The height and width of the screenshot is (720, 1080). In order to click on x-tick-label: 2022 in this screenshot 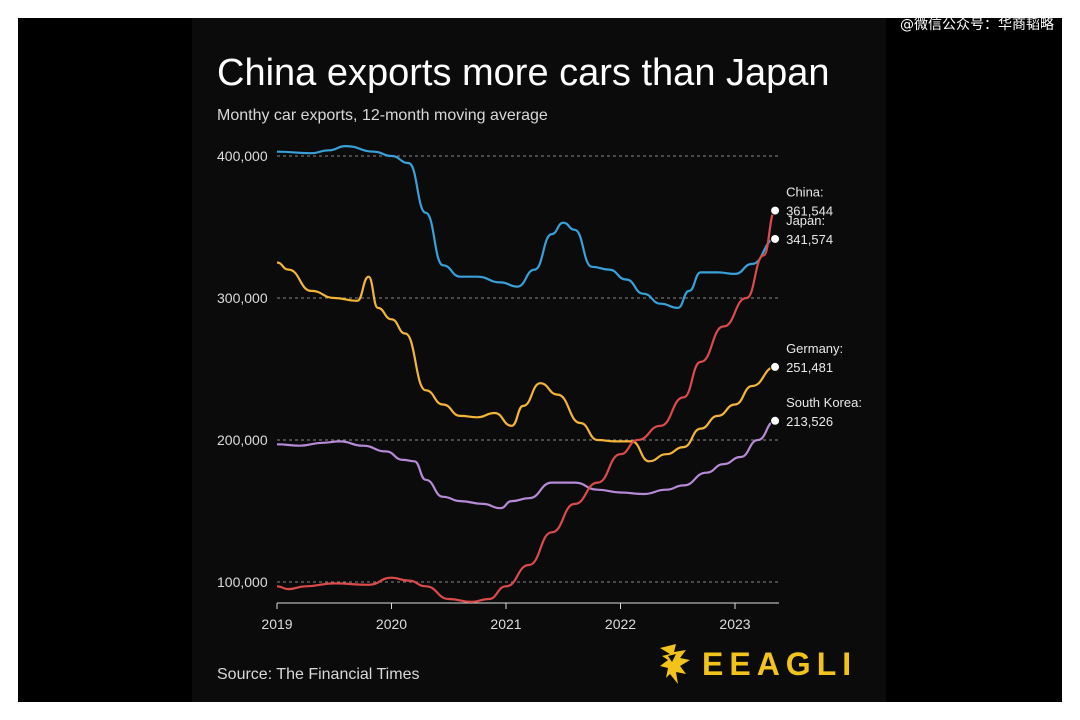, I will do `click(620, 624)`.